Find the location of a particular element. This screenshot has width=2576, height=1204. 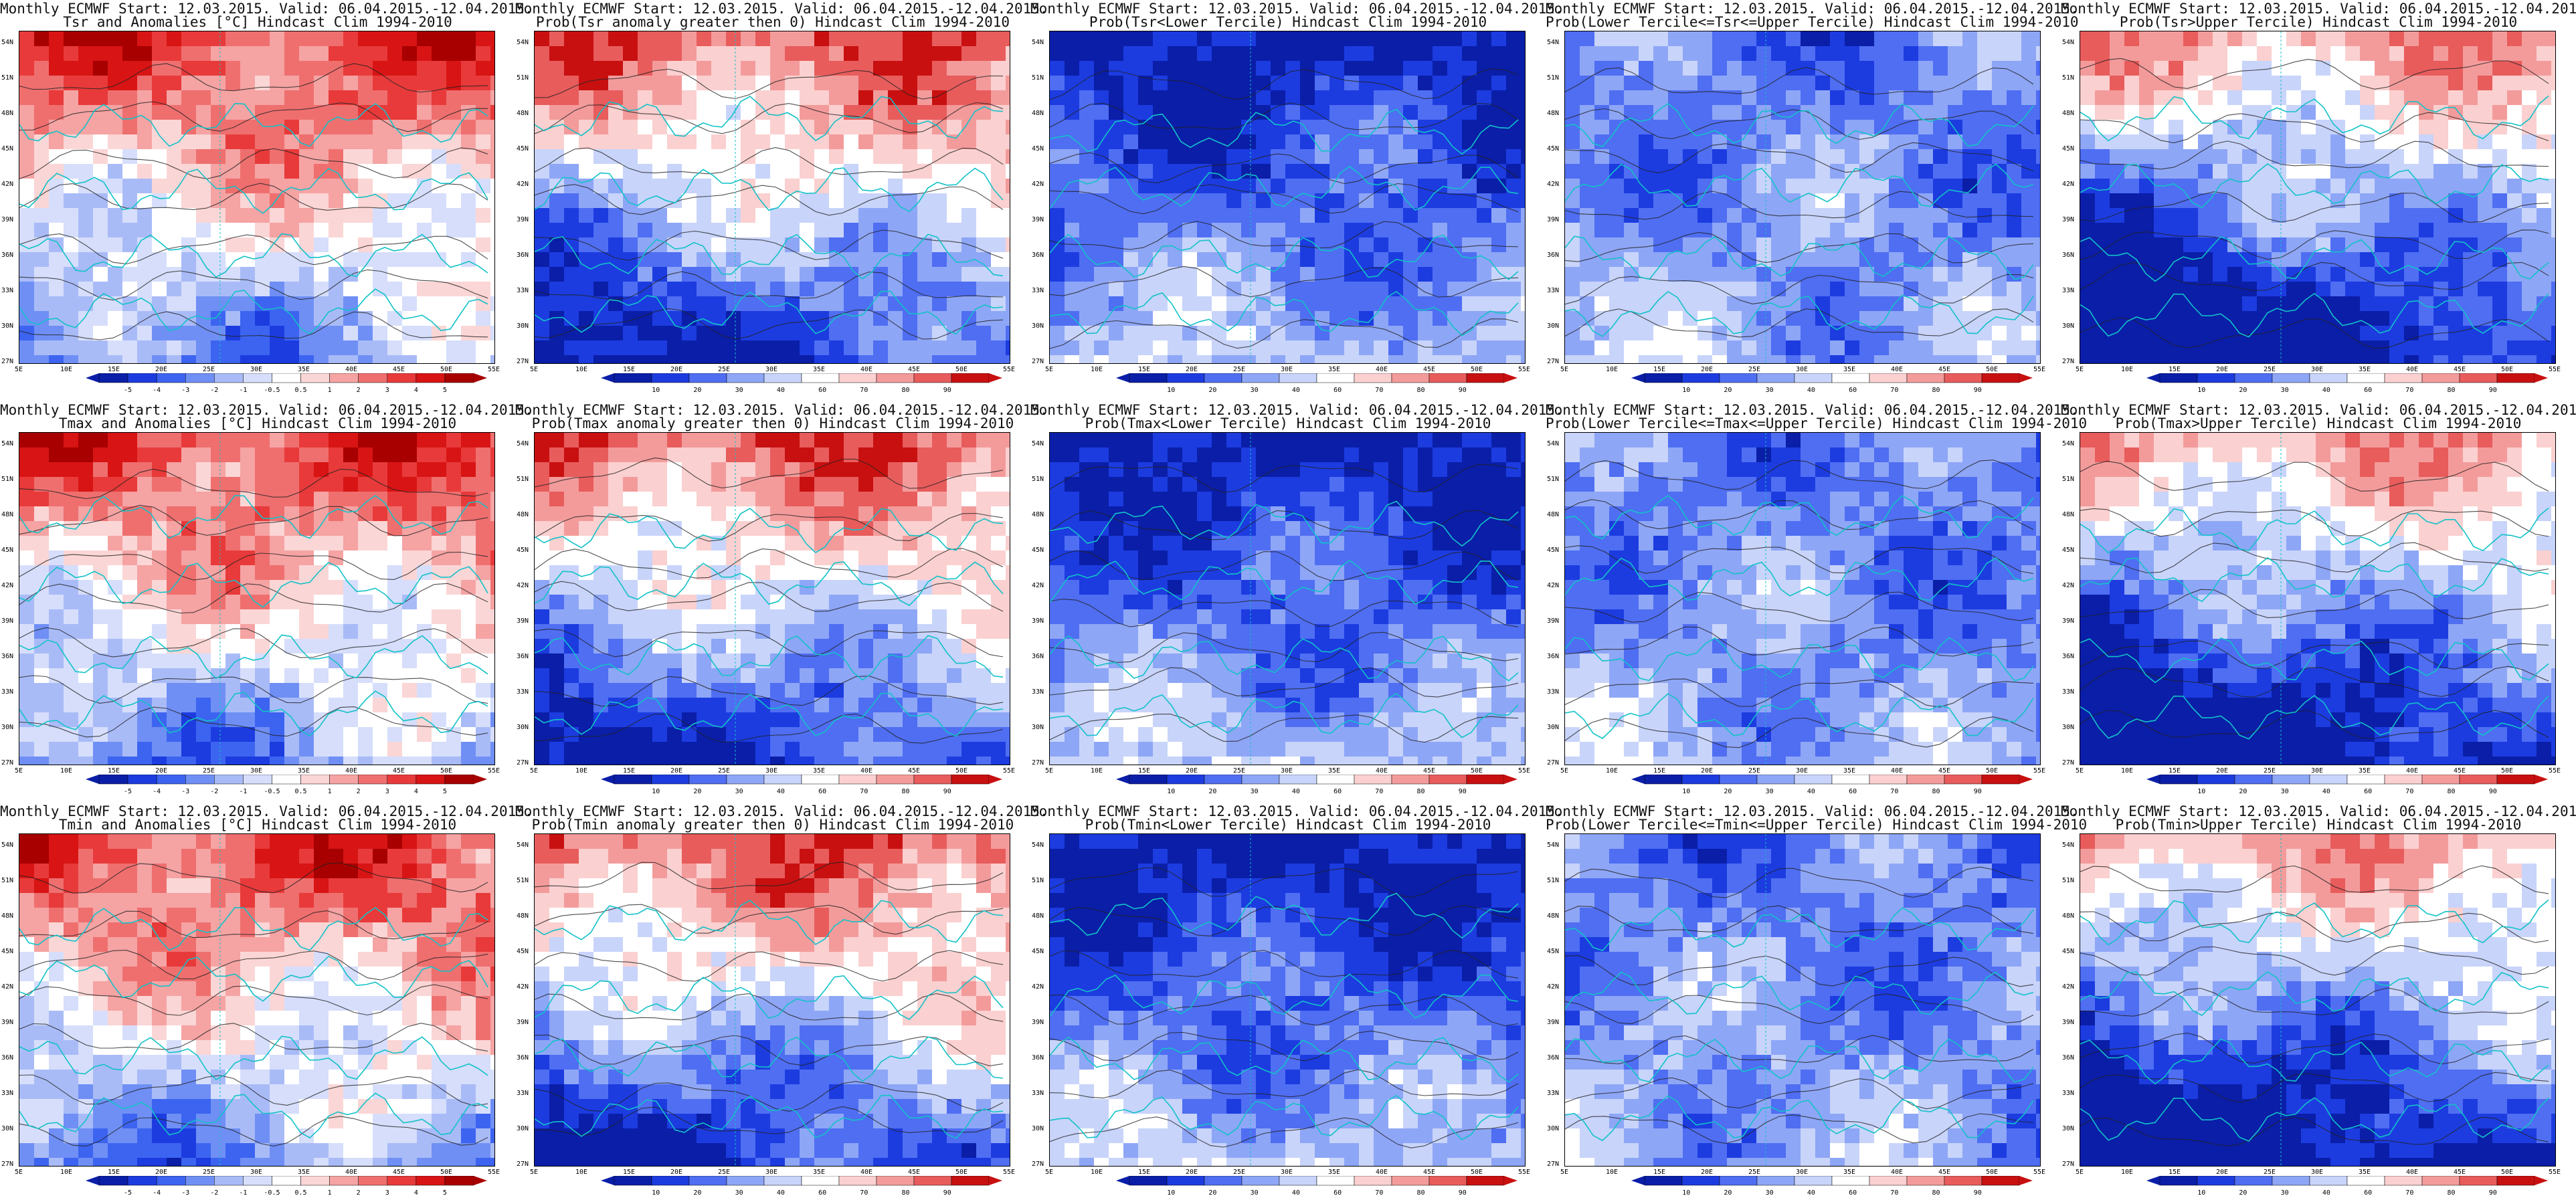

colorbar-label: 60 is located at coordinates (1337, 390).